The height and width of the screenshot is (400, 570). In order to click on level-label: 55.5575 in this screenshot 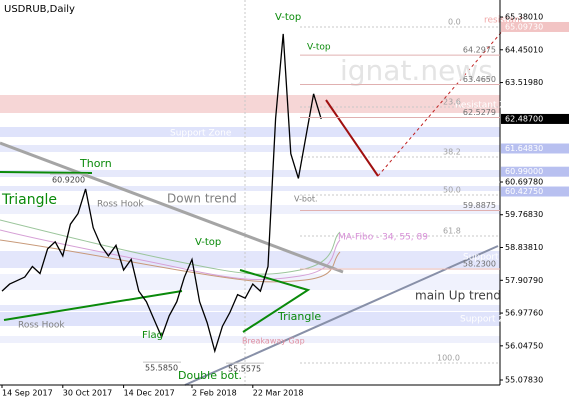, I will do `click(244, 369)`.